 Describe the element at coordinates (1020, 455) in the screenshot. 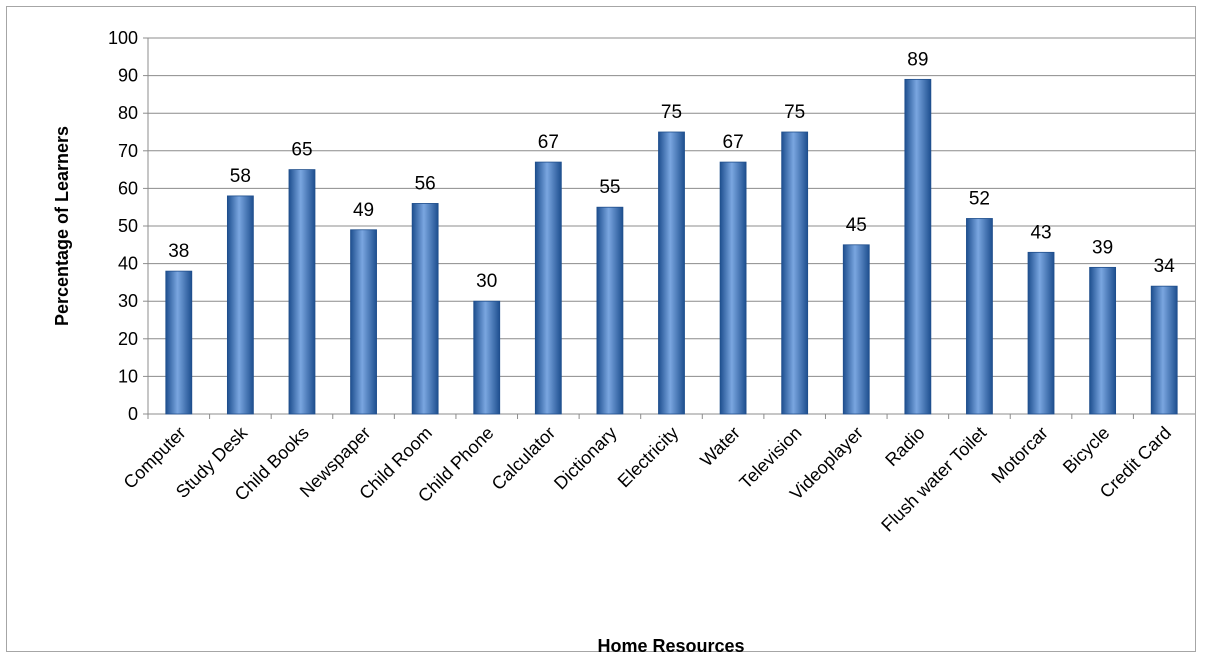

I see `x-tick-label: Motorcar` at that location.